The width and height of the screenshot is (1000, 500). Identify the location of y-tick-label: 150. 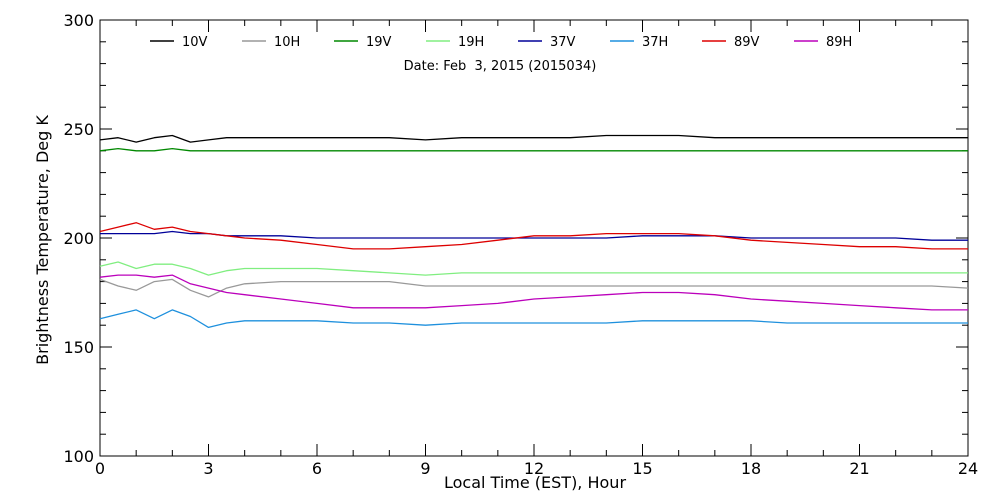
(78, 347).